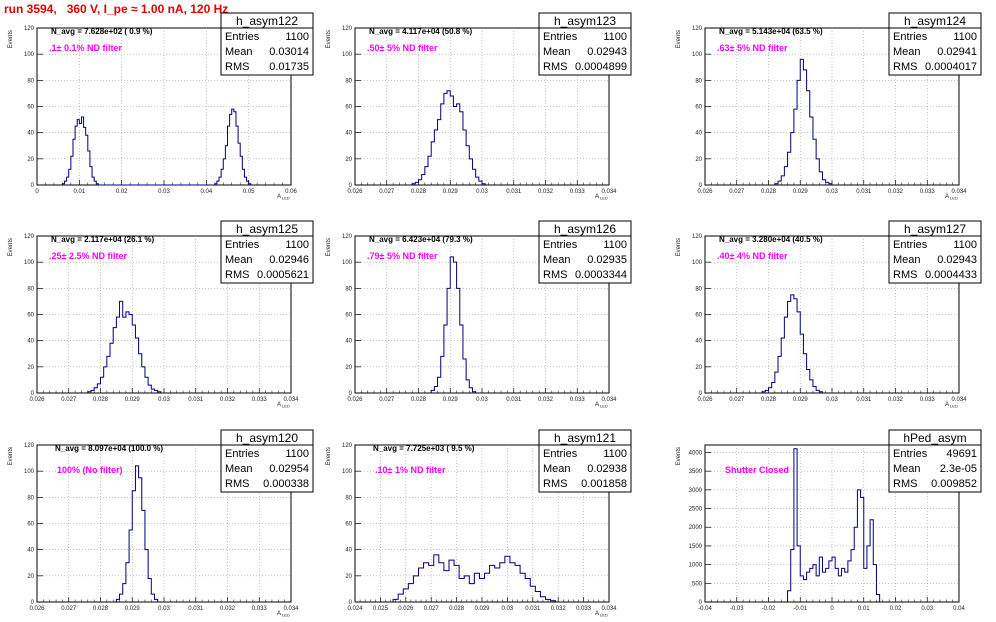 The width and height of the screenshot is (996, 622). What do you see at coordinates (951, 67) in the screenshot?
I see `stats-rms-value: 0.0004017` at bounding box center [951, 67].